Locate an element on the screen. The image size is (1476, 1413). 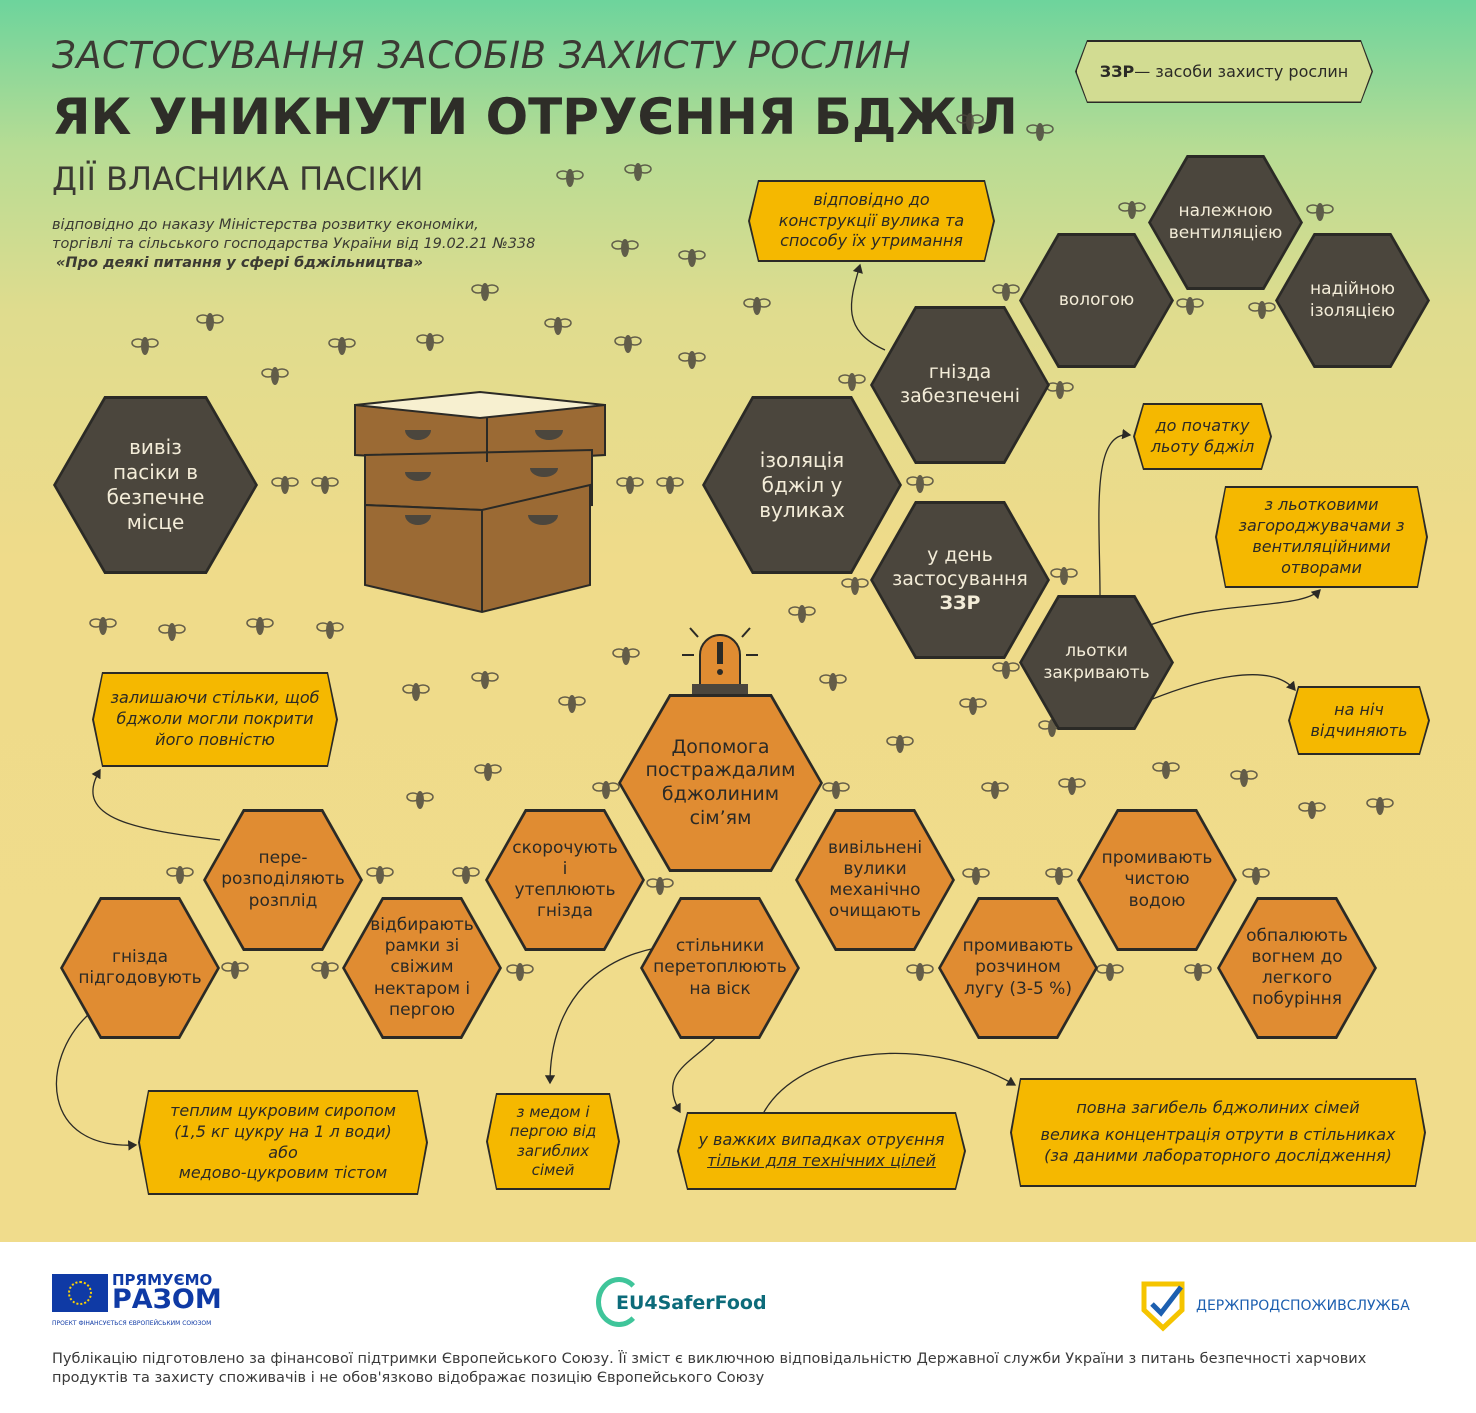
badge-abbr: ЗЗР is located at coordinates (1117, 71).